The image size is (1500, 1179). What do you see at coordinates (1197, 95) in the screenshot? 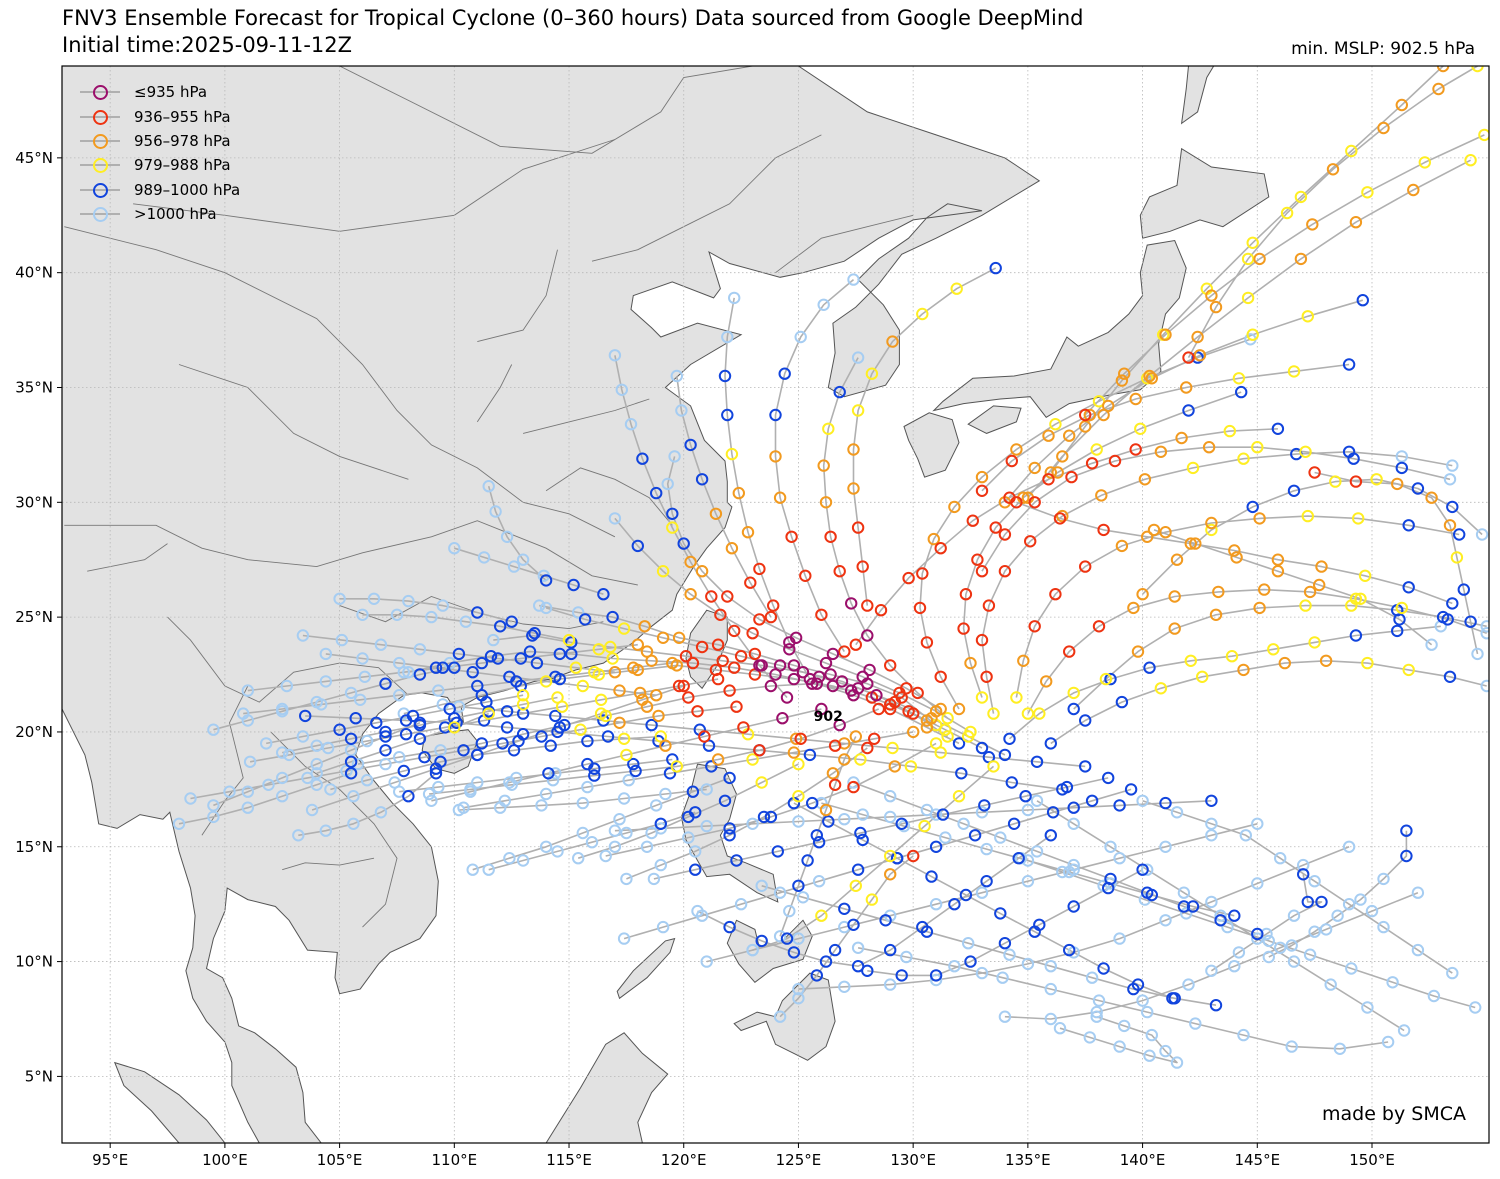
I see `land-sakhalin` at bounding box center [1197, 95].